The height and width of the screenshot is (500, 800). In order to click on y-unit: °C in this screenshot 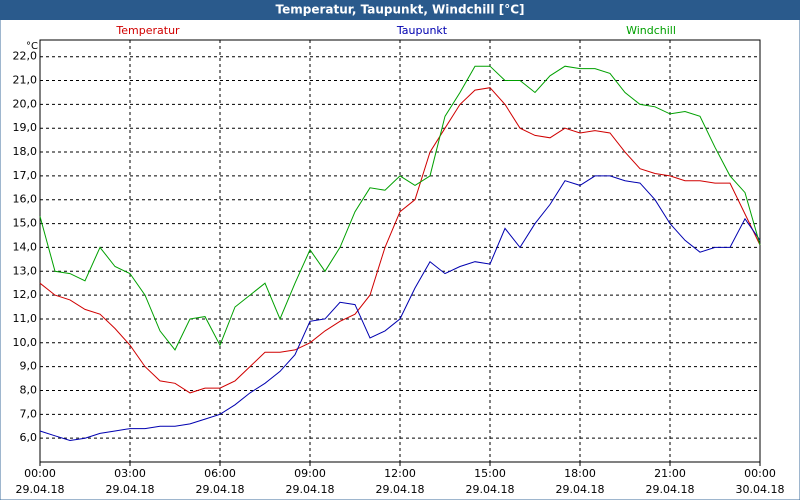, I will do `click(32, 46)`.